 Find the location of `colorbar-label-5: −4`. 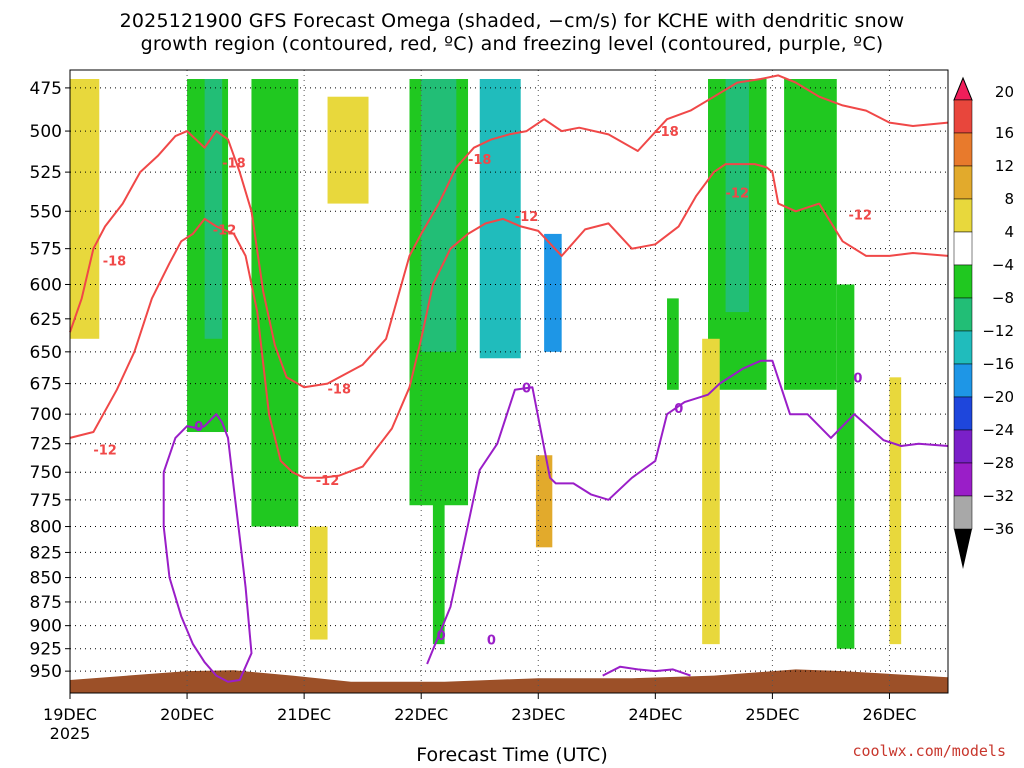

colorbar-label-5: −4 is located at coordinates (1003, 265).